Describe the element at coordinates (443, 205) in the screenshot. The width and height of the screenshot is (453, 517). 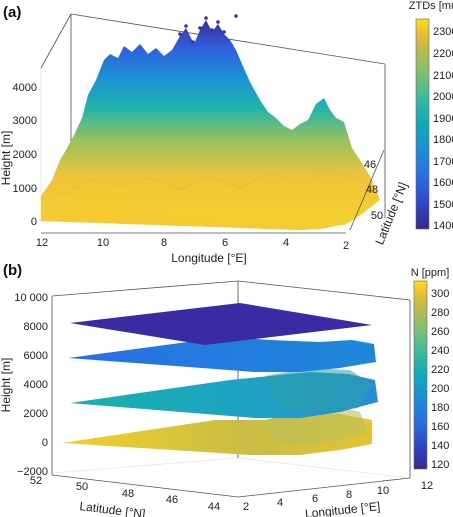
I see `panel-a-cbar-tick: 1500` at that location.